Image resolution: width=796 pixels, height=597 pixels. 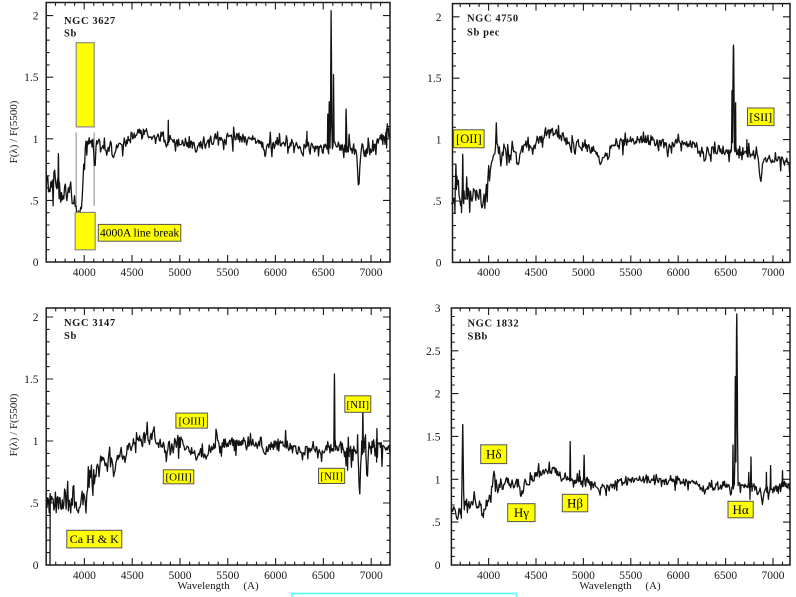 What do you see at coordinates (493, 19) in the screenshot?
I see `svg-text: NGC 4750` at bounding box center [493, 19].